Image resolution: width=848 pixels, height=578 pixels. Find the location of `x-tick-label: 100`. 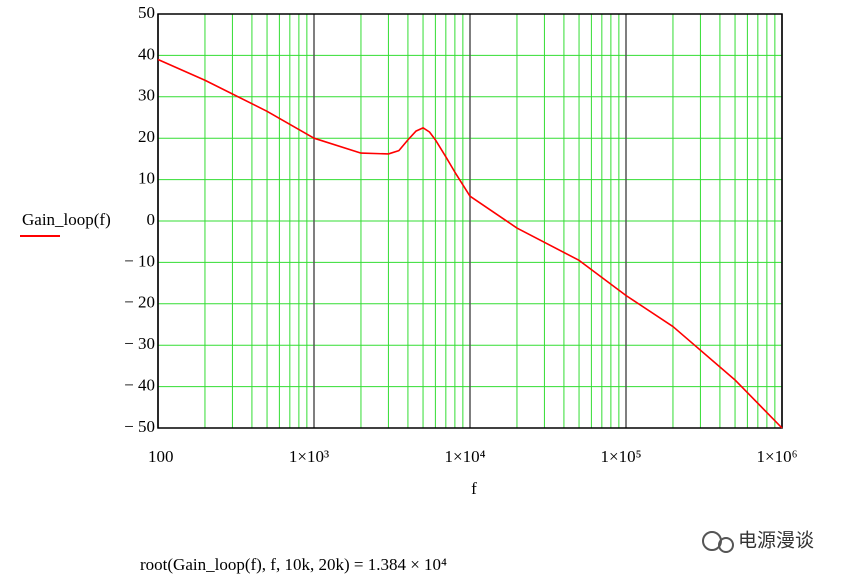

x-tick-label: 100 is located at coordinates (161, 456).